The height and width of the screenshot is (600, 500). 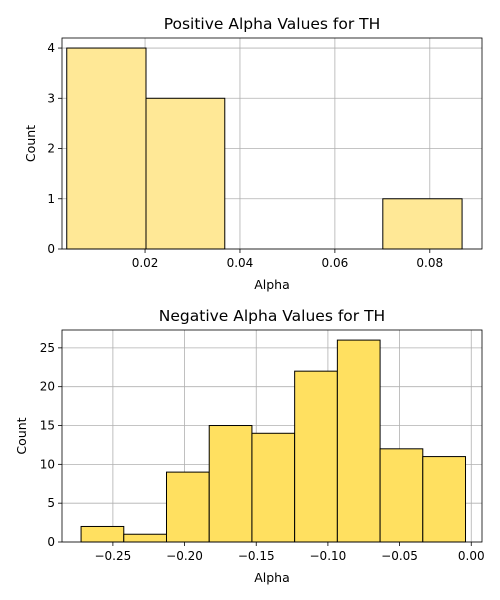 What do you see at coordinates (240, 263) in the screenshot?
I see `x-tick-label: 0.04` at bounding box center [240, 263].